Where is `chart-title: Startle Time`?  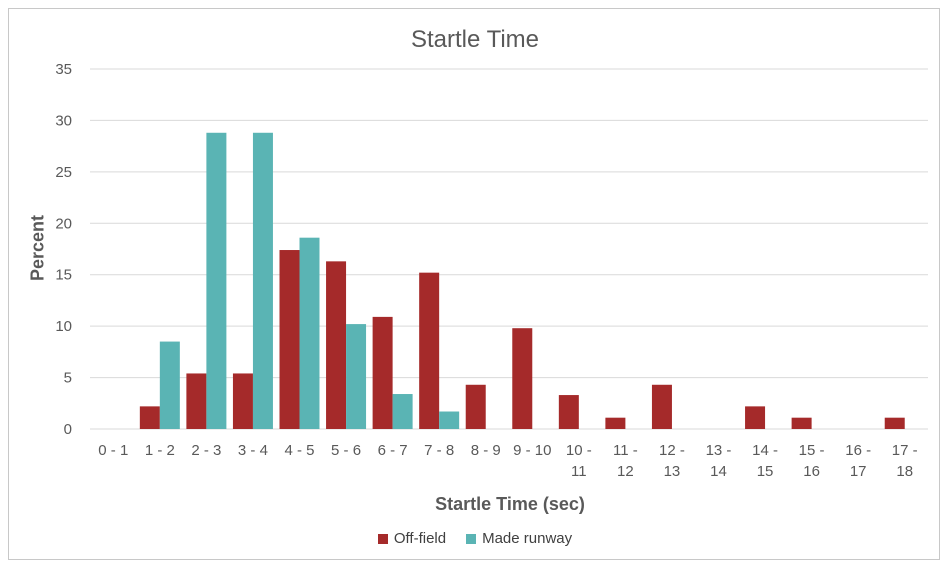 chart-title: Startle Time is located at coordinates (475, 39).